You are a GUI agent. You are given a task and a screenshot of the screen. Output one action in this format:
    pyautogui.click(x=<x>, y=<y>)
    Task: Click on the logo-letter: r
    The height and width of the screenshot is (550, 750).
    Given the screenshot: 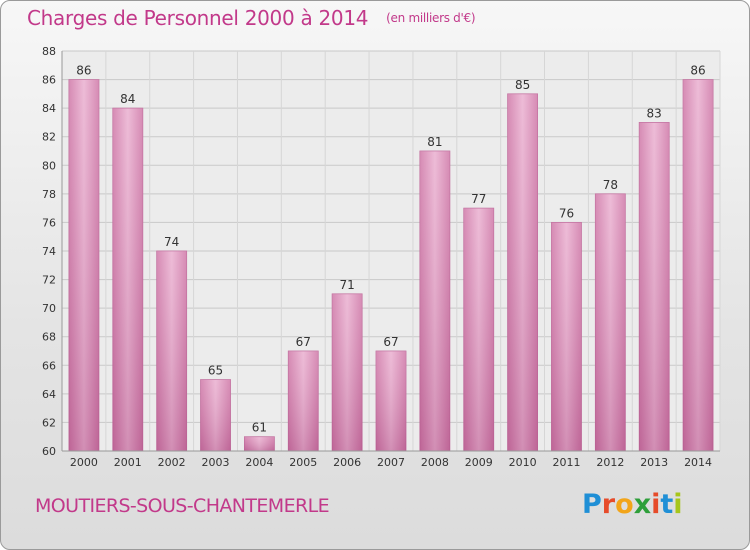 What is the action you would take?
    pyautogui.click(x=608, y=504)
    